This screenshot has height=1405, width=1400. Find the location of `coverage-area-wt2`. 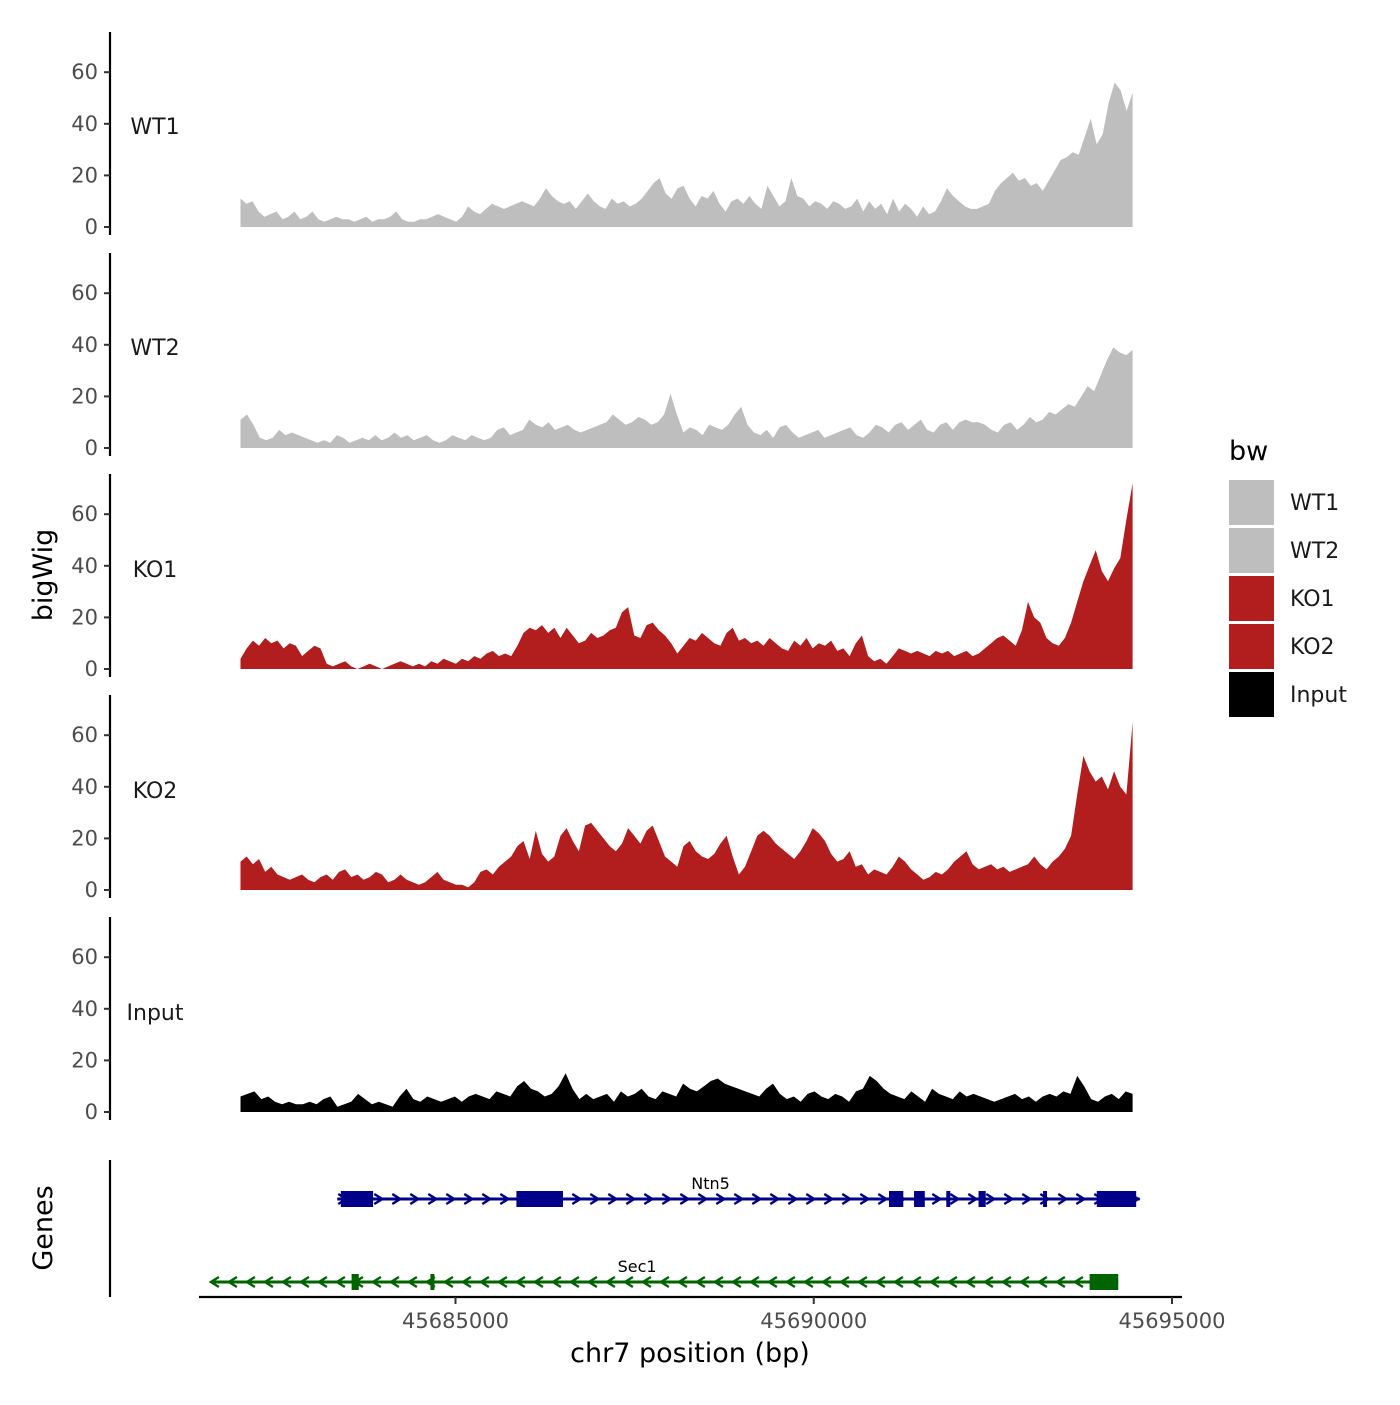

coverage-area-wt2 is located at coordinates (686, 397).